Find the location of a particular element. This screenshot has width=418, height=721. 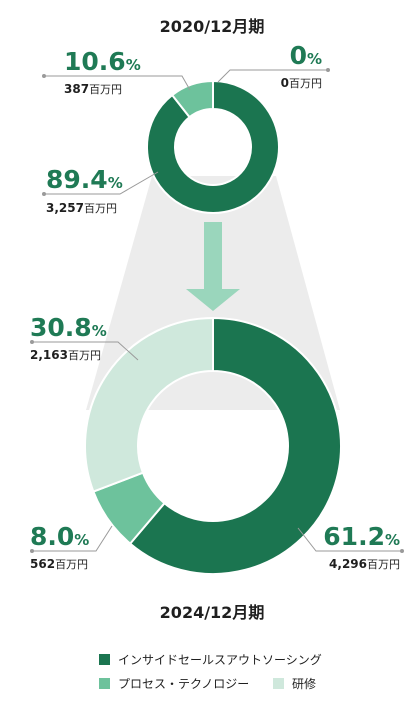

percent-2020-inside: 89.4 is located at coordinates (77, 179).